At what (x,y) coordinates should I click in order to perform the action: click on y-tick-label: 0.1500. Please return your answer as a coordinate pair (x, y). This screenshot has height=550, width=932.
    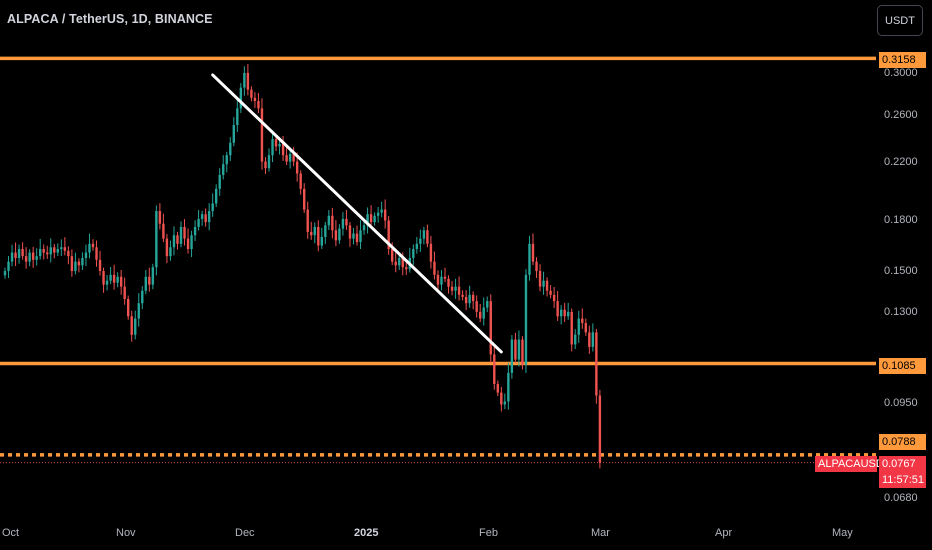
    Looking at the image, I should click on (901, 271).